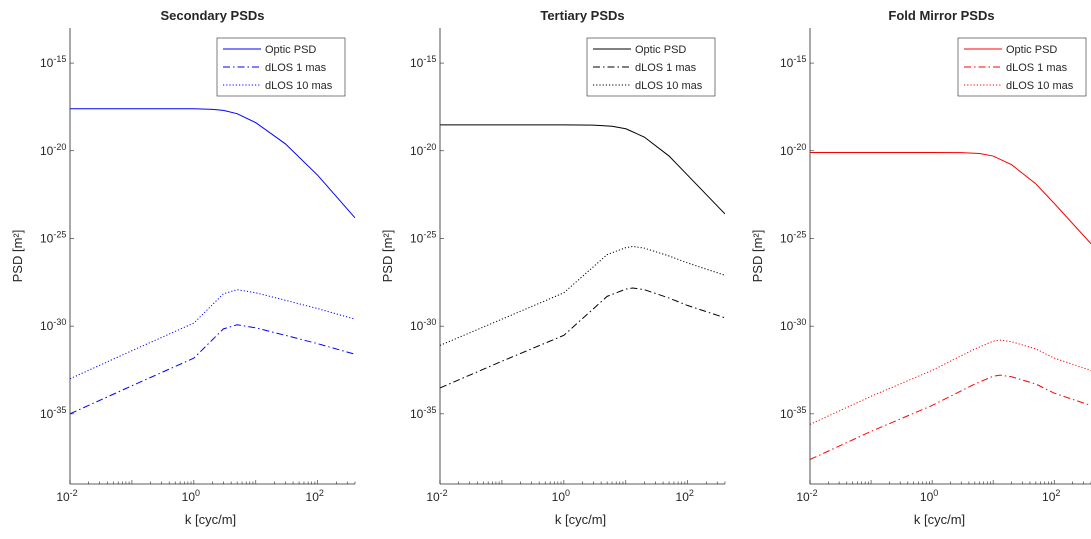 This screenshot has height=539, width=1091. Describe the element at coordinates (941, 15) in the screenshot. I see `chart-title: Fold Mirror PSDs` at that location.